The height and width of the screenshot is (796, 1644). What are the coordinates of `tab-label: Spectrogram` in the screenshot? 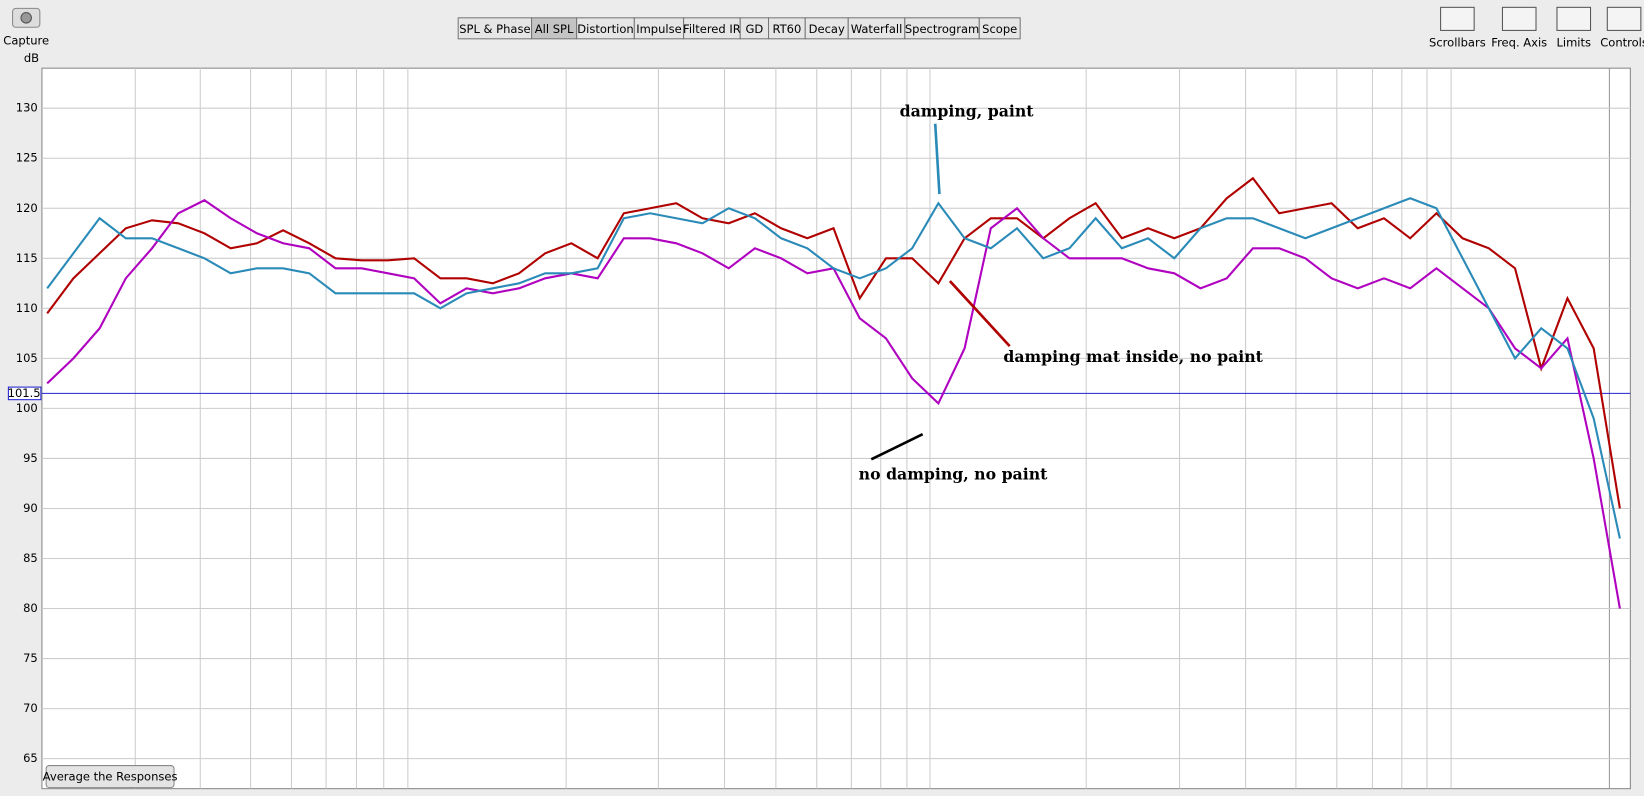 It's located at (942, 29).